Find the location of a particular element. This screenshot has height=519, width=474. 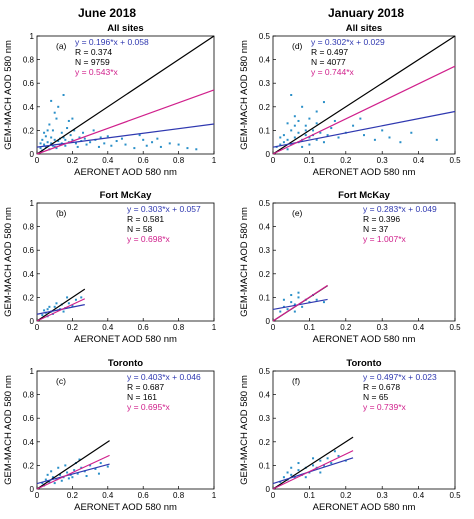

y-tick-label: 0.3 is located at coordinates (265, 418).